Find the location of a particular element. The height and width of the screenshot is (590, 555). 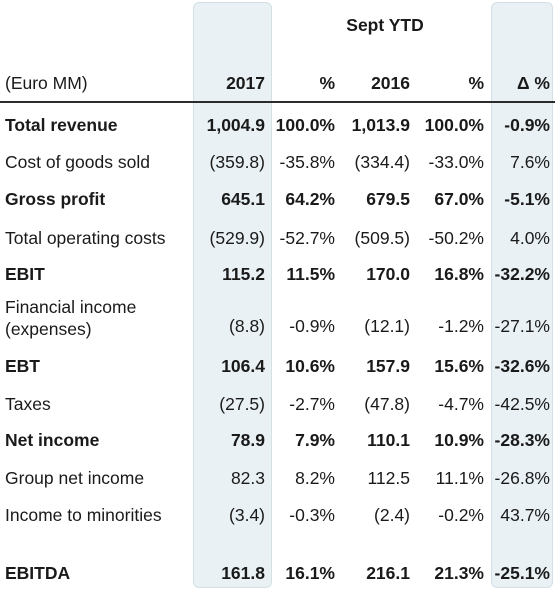

value-2017-cell: 645.1 is located at coordinates (243, 199).